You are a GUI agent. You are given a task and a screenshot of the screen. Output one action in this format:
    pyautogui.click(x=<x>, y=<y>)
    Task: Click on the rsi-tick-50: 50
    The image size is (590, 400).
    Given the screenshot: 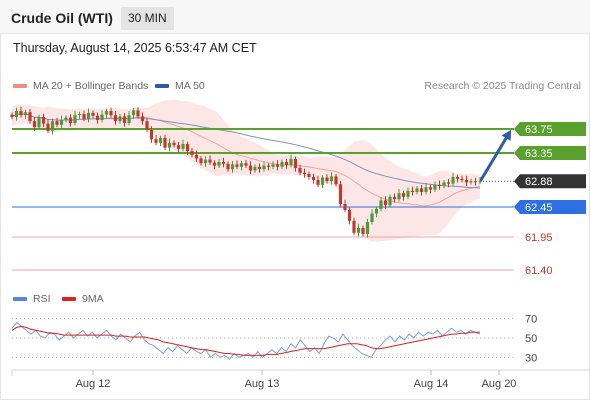 What is the action you would take?
    pyautogui.click(x=531, y=339)
    